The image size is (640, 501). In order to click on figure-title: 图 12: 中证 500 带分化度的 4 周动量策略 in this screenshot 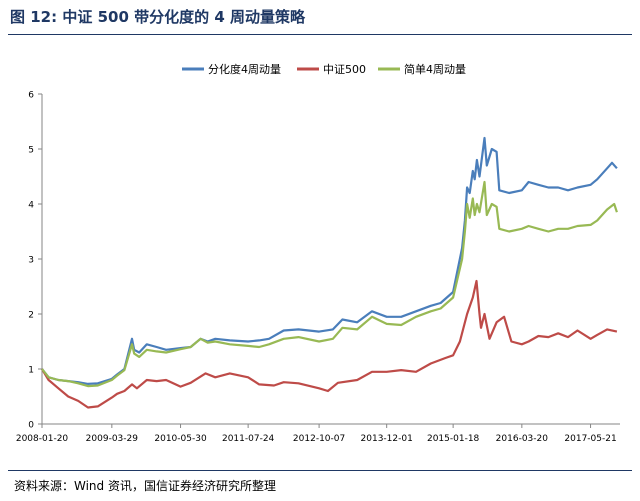, I will do `click(157, 16)`.